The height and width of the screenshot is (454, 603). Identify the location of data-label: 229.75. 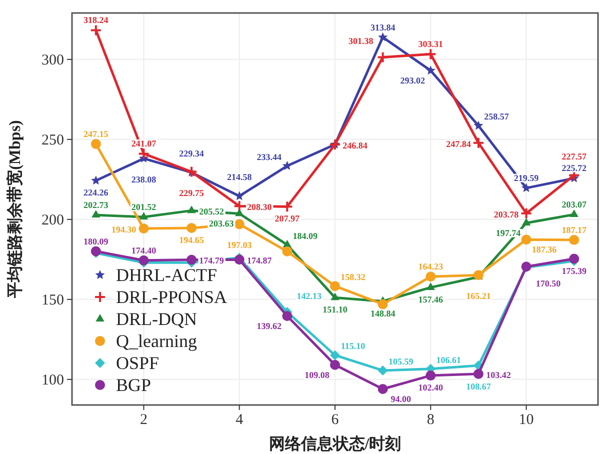
(191, 193).